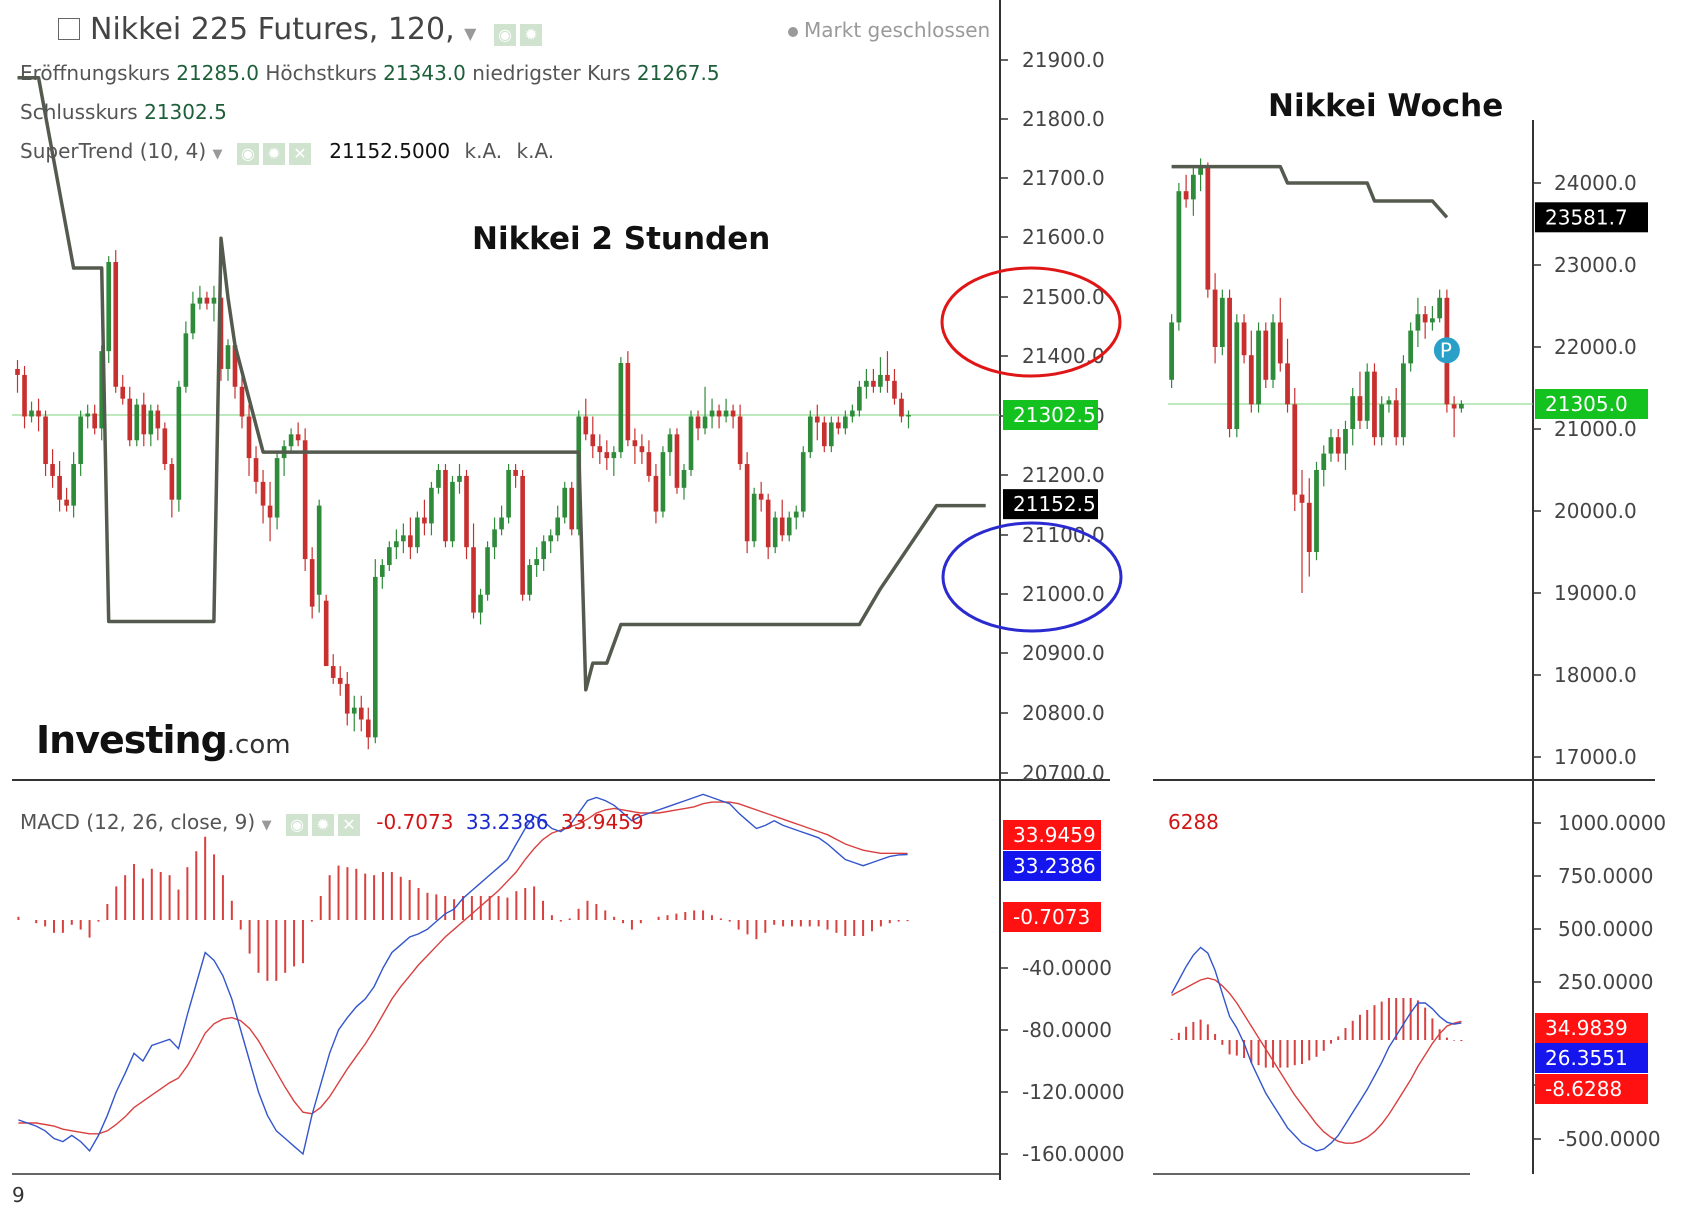  What do you see at coordinates (415, 822) in the screenshot?
I see `macd-hist-value: -0.7073` at bounding box center [415, 822].